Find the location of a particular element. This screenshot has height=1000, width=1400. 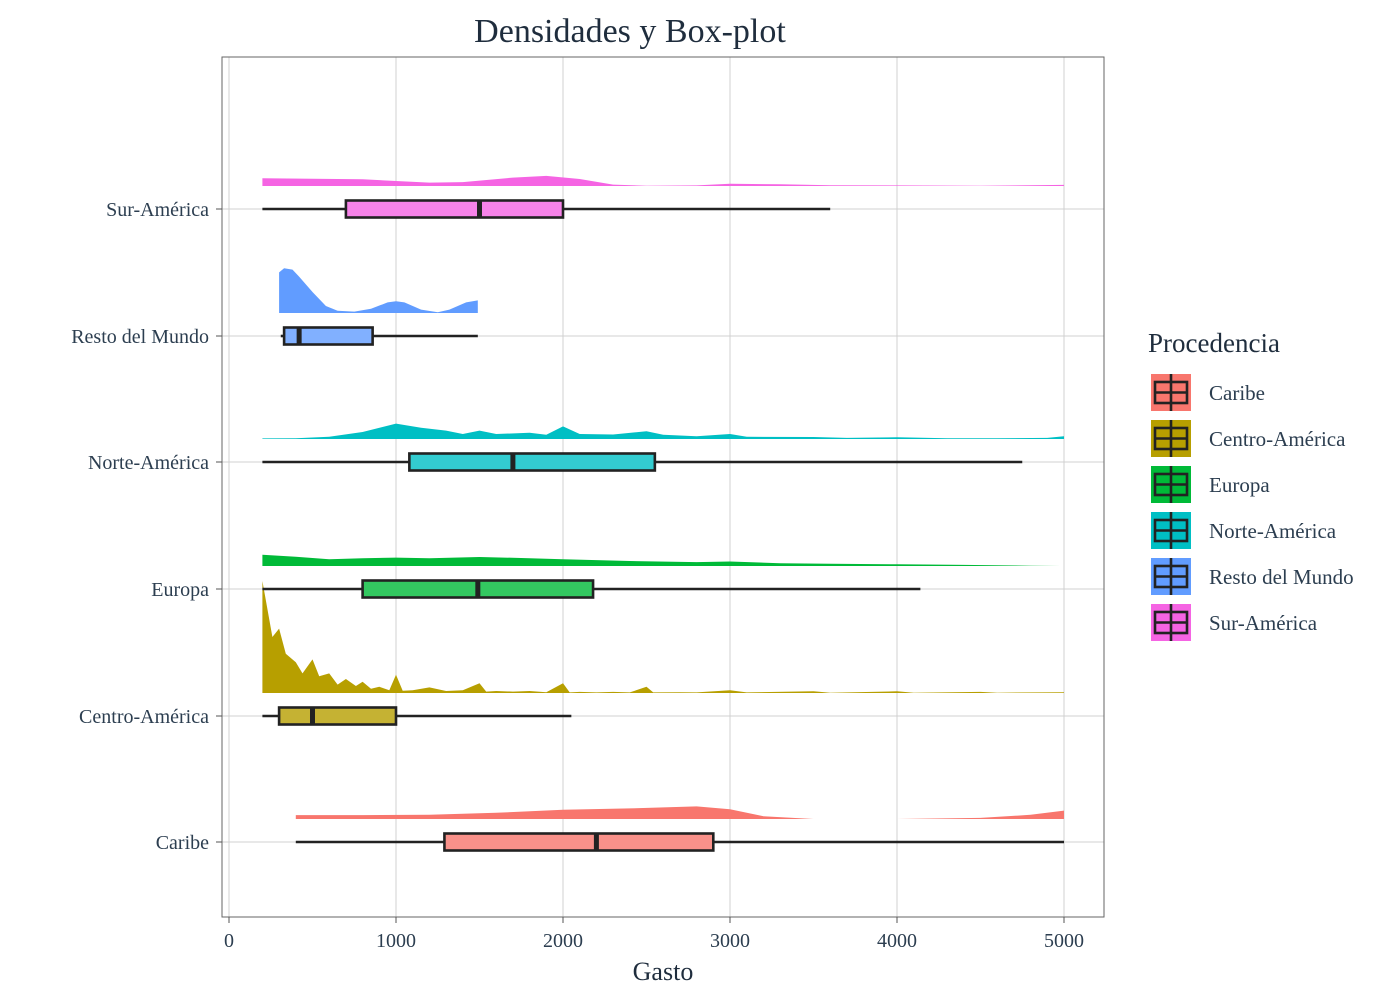

y-tick-label-caribe: Caribe is located at coordinates (182, 843).